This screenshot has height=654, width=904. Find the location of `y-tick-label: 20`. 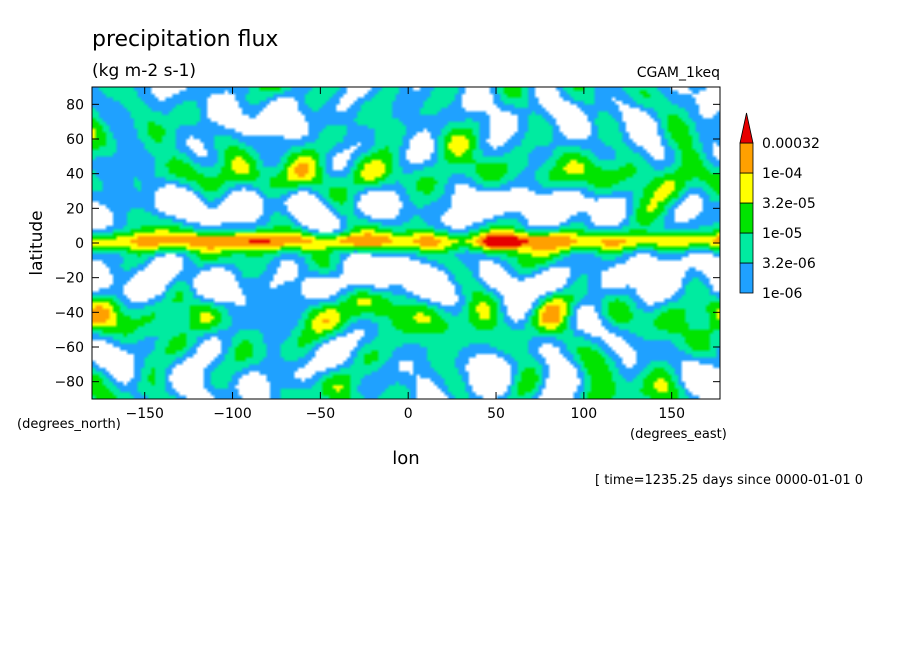

y-tick-label: 20 is located at coordinates (75, 209).